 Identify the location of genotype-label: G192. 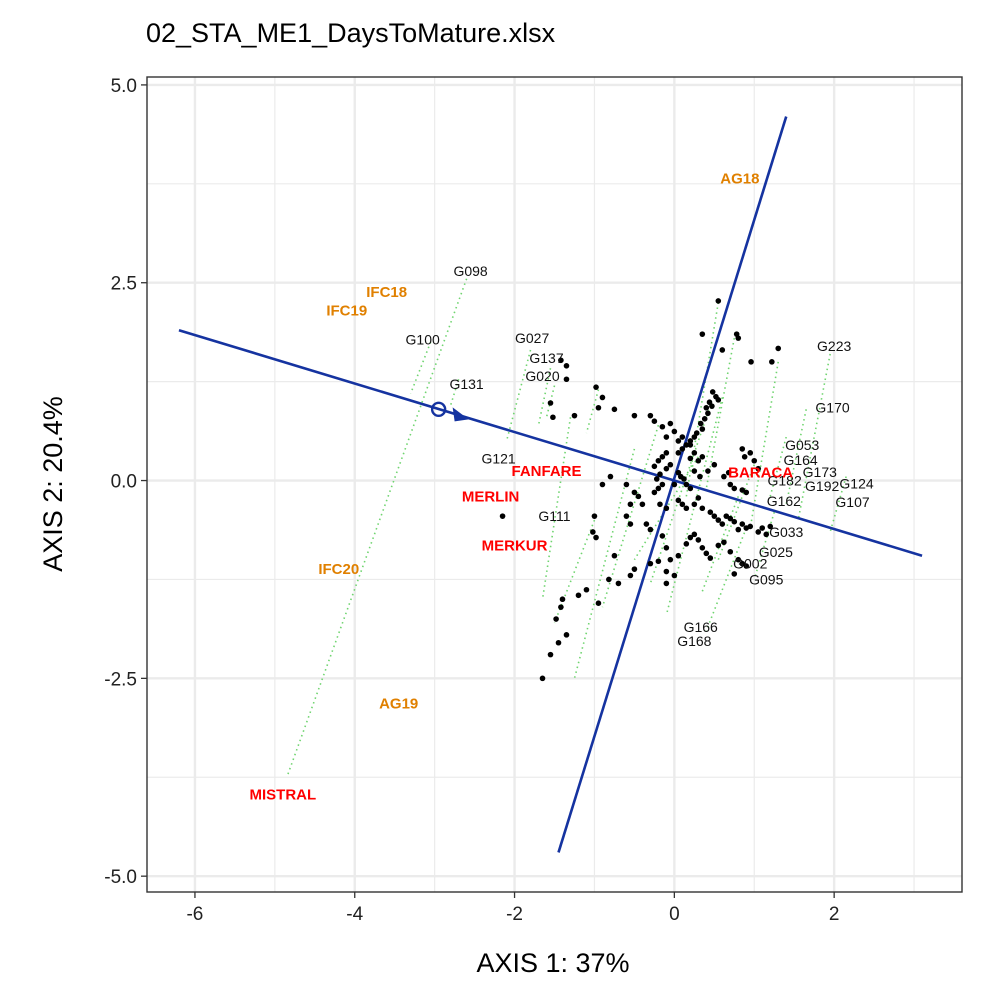
(822, 486).